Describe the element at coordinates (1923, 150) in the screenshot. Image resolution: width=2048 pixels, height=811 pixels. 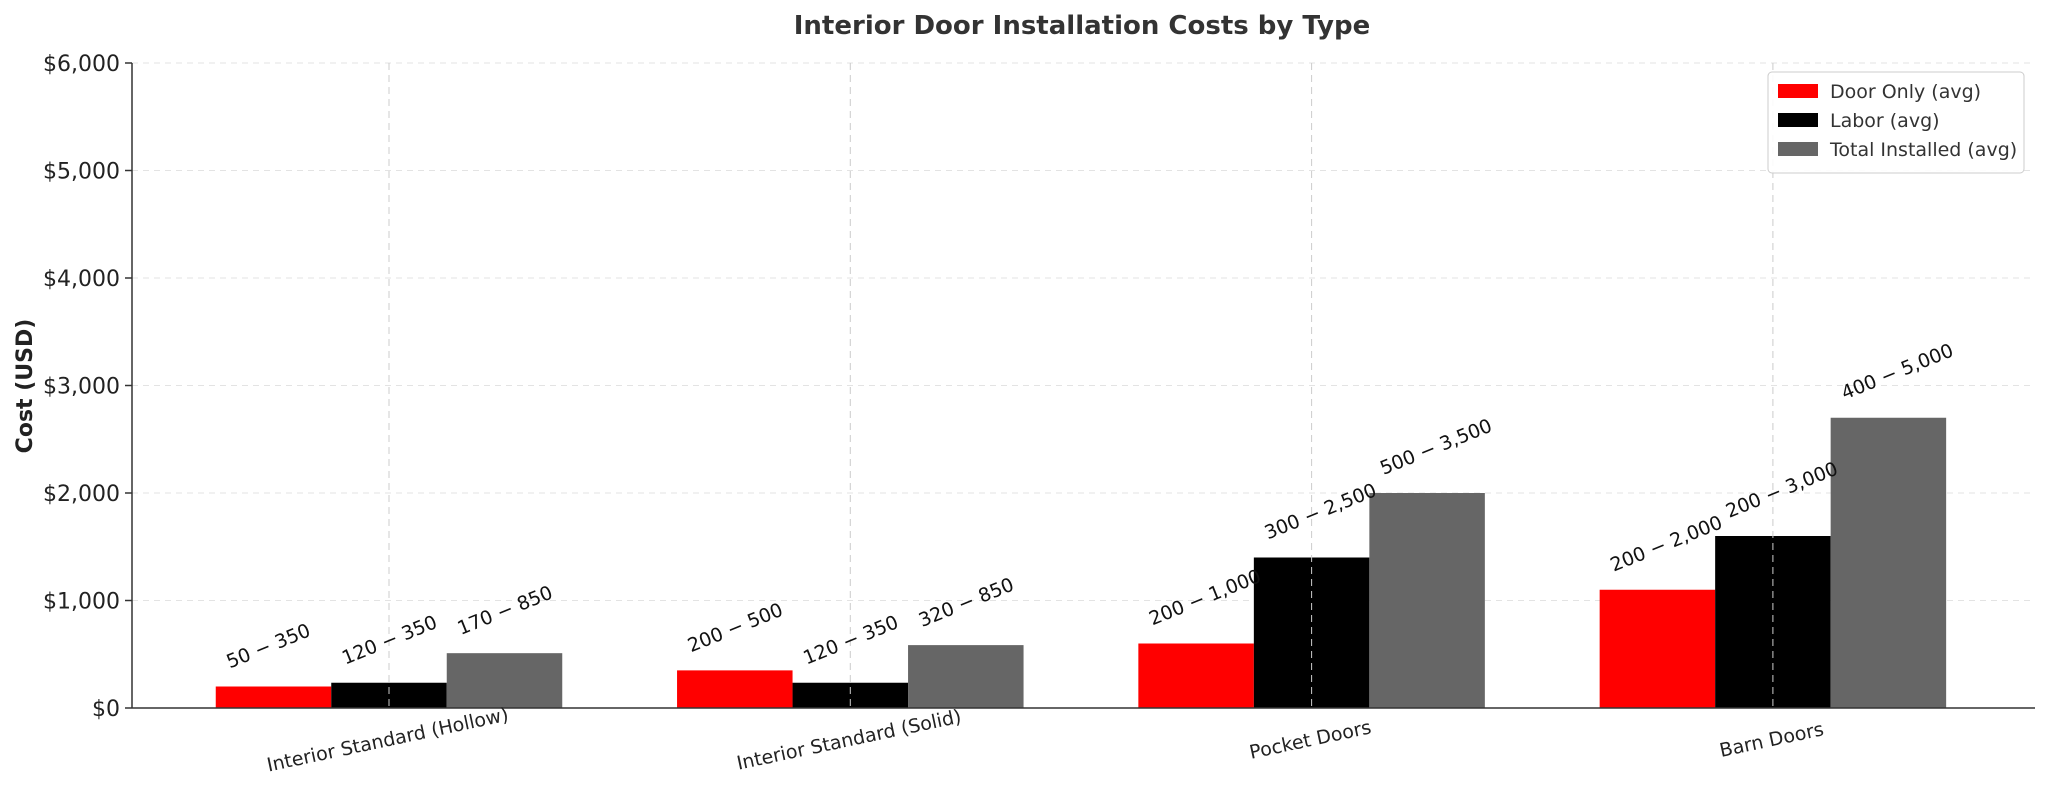
I see `legend-entry: Total Installed (avg)` at that location.